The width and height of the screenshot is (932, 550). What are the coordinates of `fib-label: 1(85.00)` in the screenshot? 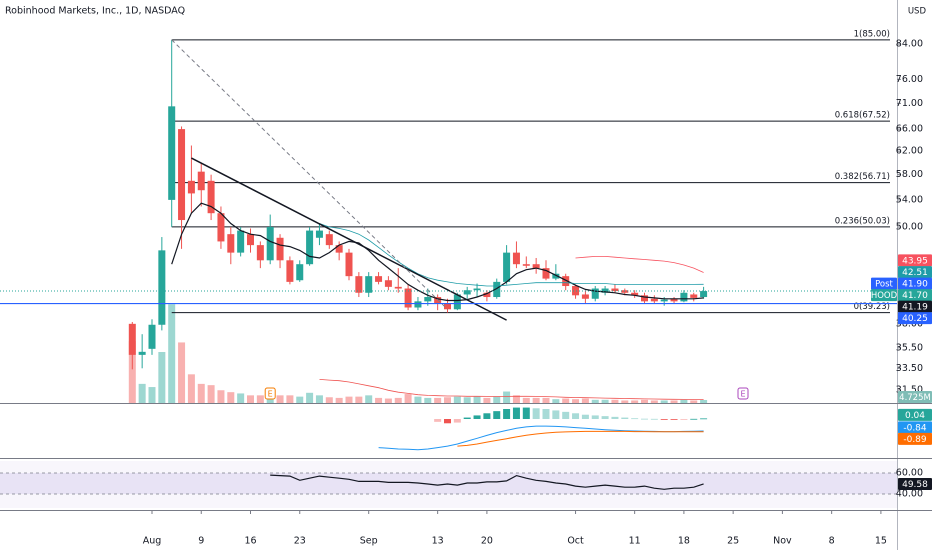 It's located at (872, 34).